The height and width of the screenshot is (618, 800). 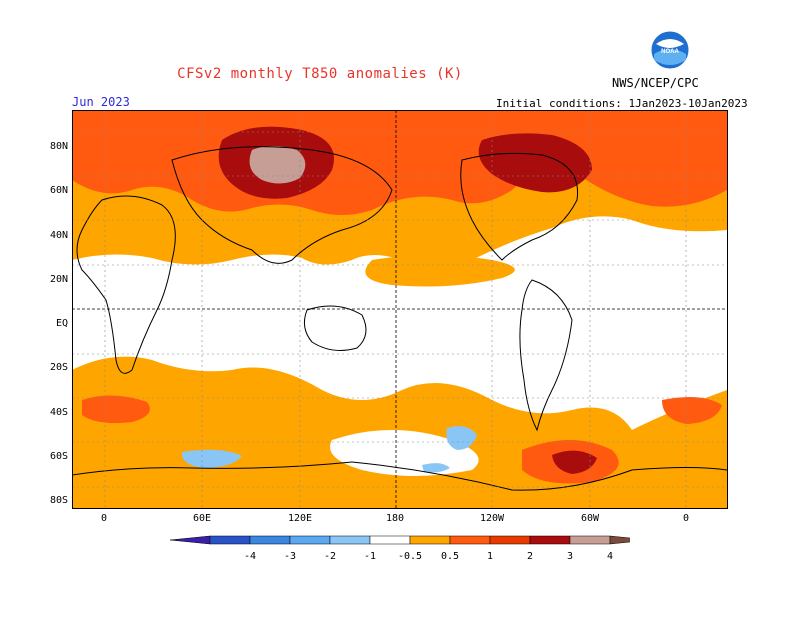 What do you see at coordinates (58, 501) in the screenshot?
I see `lat-label: 80S` at bounding box center [58, 501].